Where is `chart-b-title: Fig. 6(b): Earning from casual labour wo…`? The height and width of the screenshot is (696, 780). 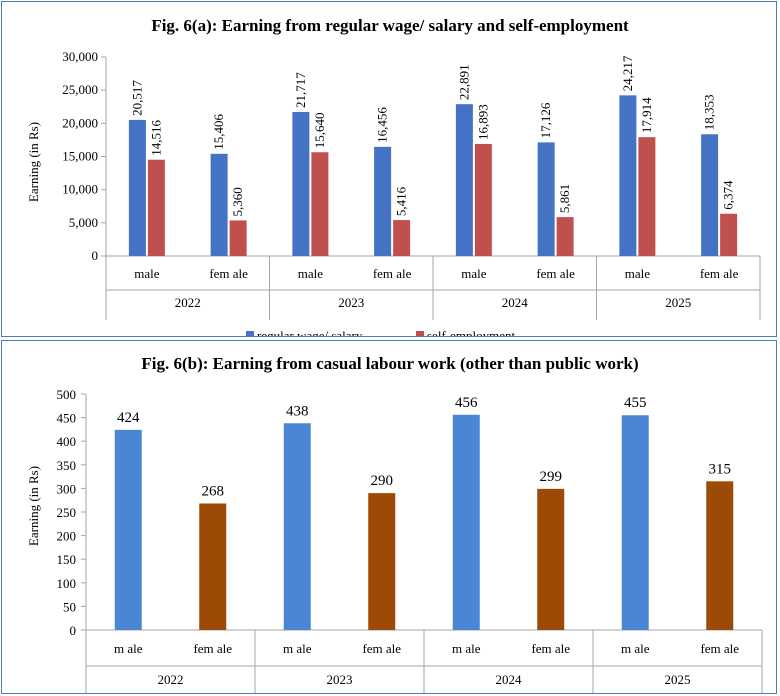 chart-b-title: Fig. 6(b): Earning from casual labour wo… is located at coordinates (389, 363).